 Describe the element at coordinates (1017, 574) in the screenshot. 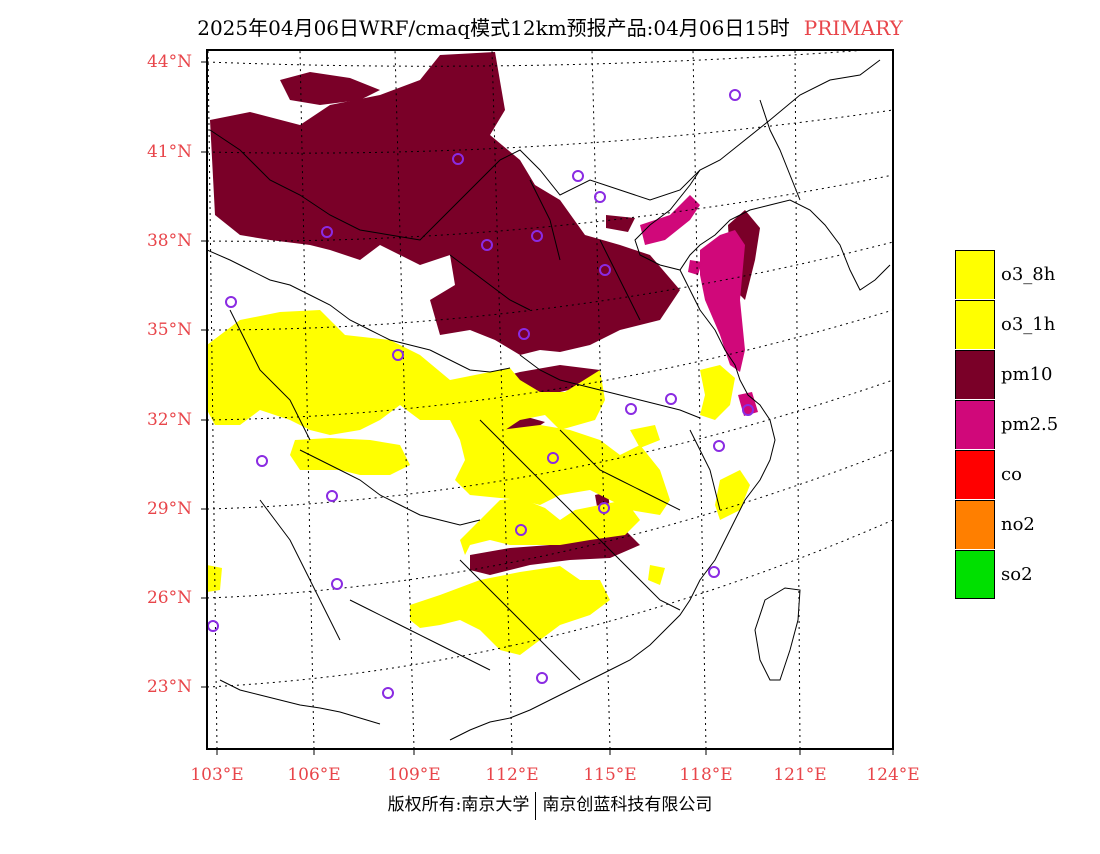

I see `legend-label: so2` at that location.